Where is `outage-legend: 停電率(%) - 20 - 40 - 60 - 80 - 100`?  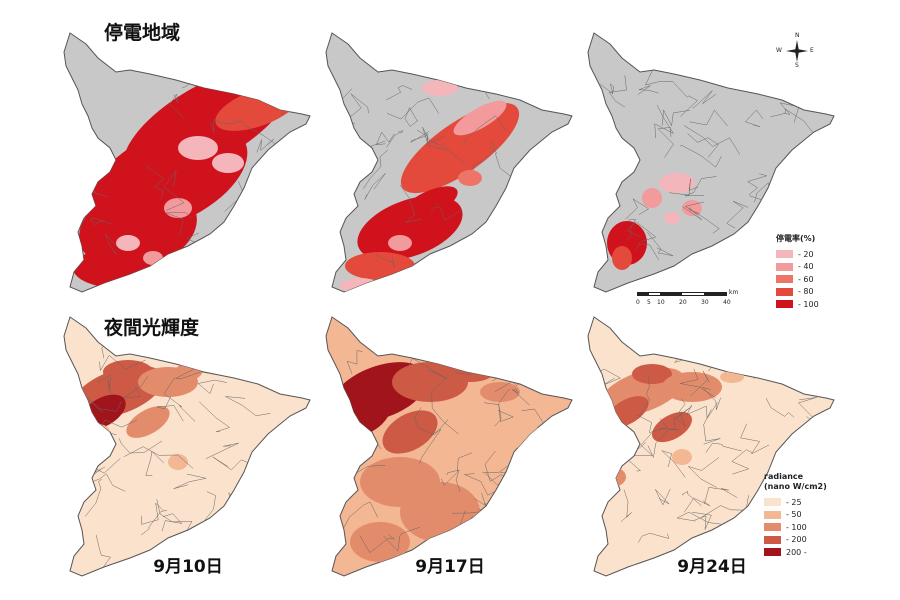 outage-legend: 停電率(%) - 20 - 40 - 60 - 80 - 100 is located at coordinates (797, 272).